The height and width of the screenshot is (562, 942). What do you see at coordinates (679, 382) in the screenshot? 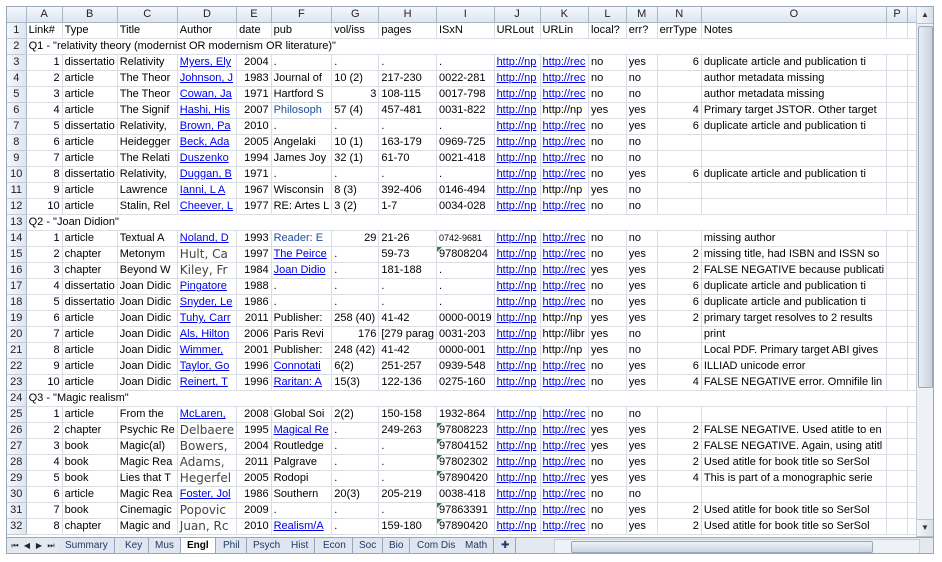
I see `cell: 4` at bounding box center [679, 382].